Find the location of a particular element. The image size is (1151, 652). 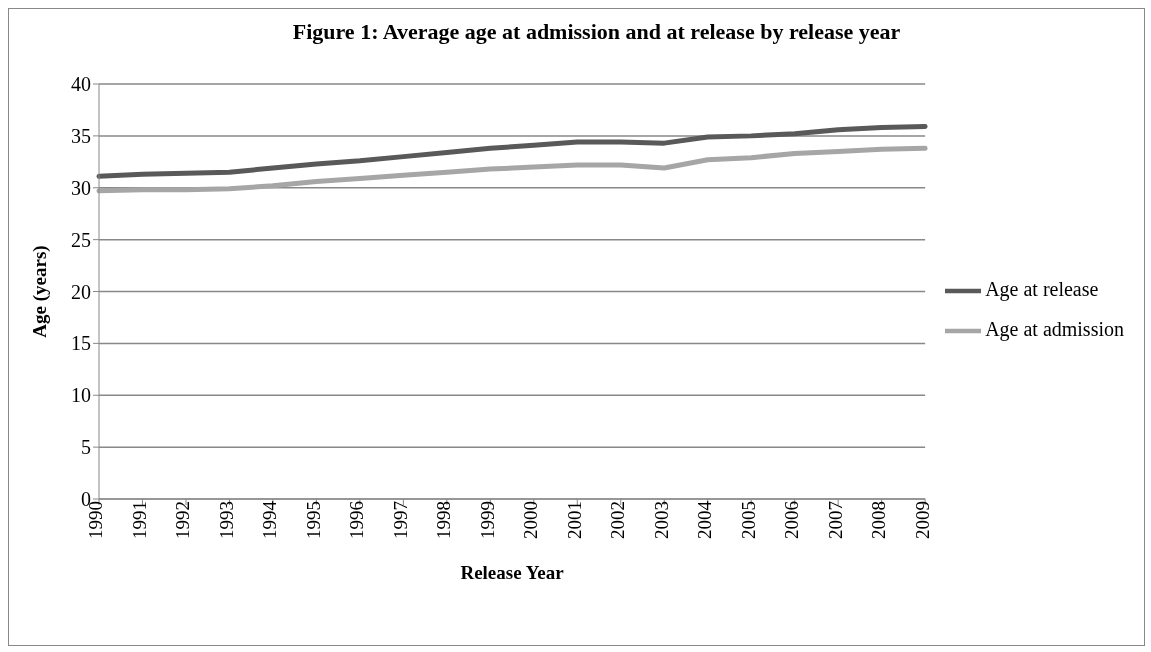

chart-title: Figure 1: Average age at admission and at release by release year is located at coordinates (596, 32).